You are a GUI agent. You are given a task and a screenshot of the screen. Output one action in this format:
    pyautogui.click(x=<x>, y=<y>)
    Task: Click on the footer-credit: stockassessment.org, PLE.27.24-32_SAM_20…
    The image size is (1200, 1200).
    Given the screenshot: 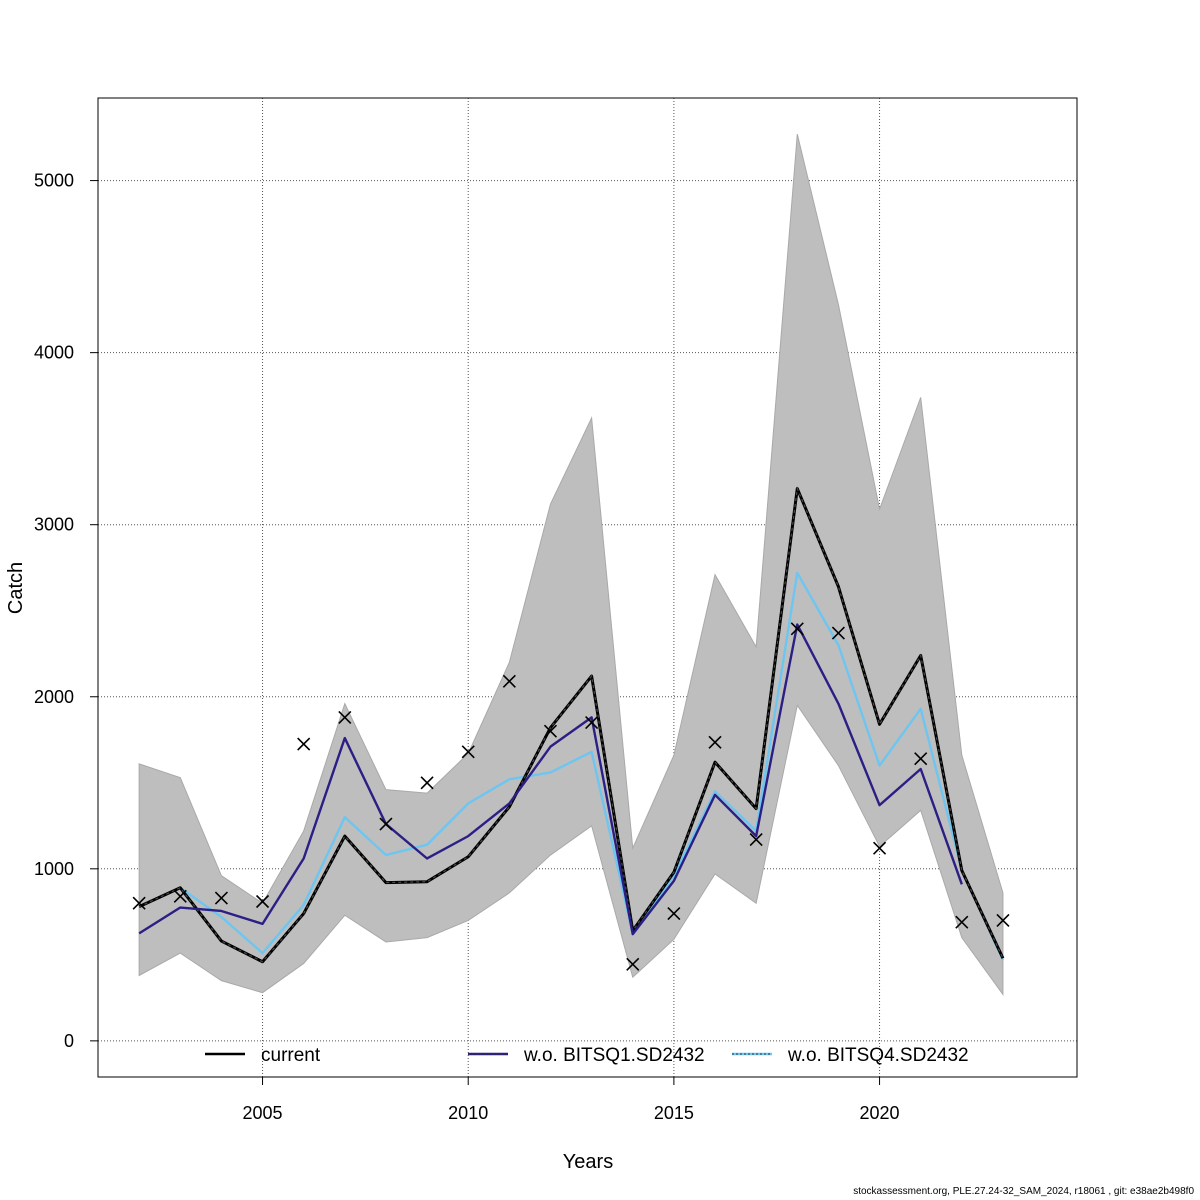 What is the action you would take?
    pyautogui.click(x=1023, y=1191)
    